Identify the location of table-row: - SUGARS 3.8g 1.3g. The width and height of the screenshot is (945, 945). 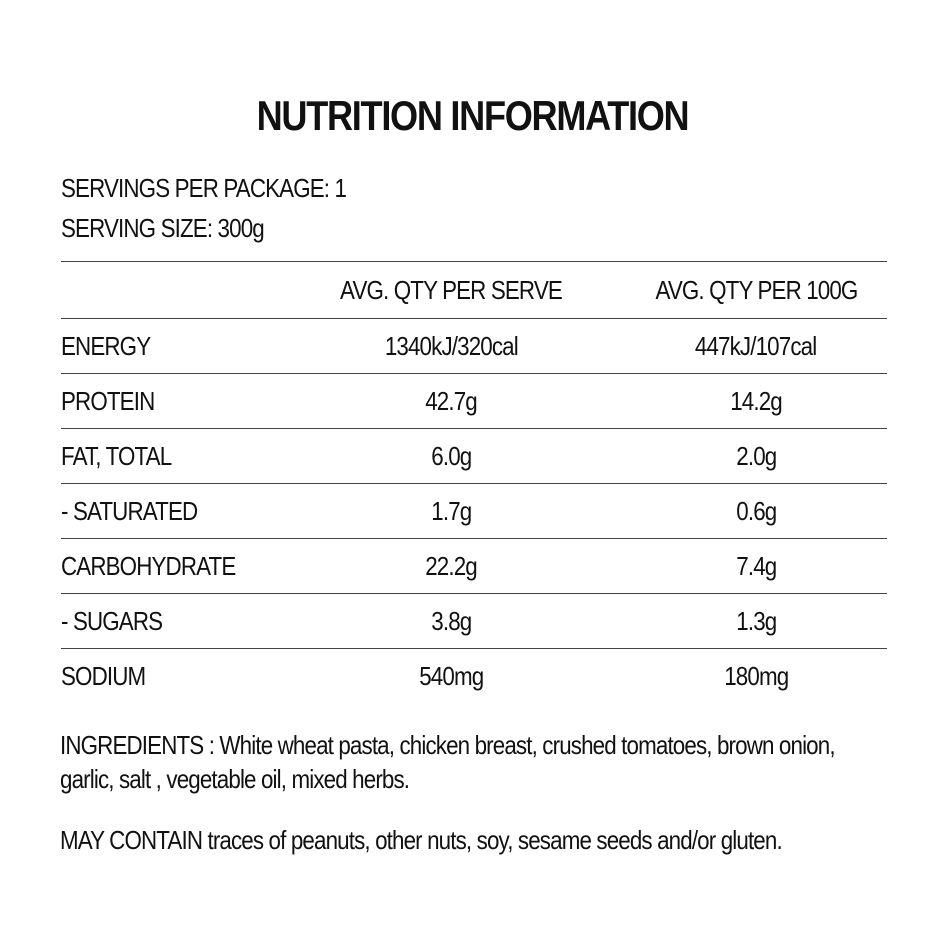
(474, 620).